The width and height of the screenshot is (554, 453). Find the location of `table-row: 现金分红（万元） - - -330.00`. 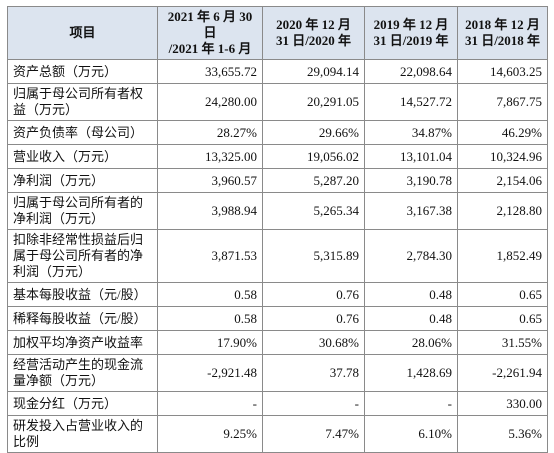

table-row: 现金分红（万元） - - -330.00 is located at coordinates (277, 403).